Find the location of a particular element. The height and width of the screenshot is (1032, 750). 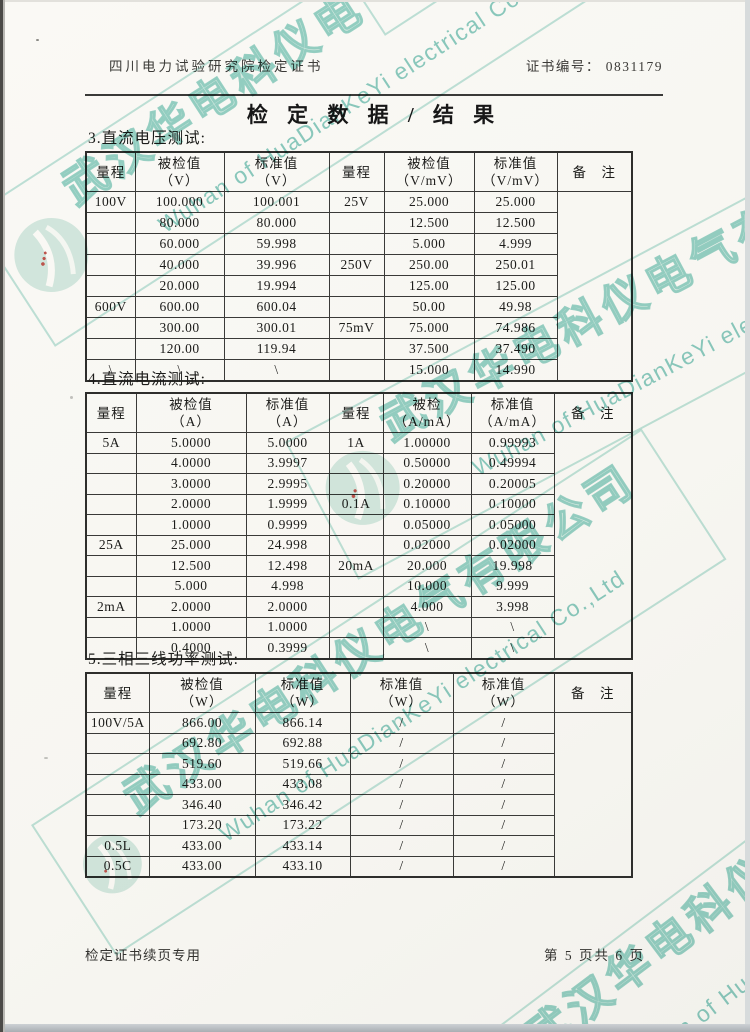

column-header: 标准值 （V） is located at coordinates (276, 171).